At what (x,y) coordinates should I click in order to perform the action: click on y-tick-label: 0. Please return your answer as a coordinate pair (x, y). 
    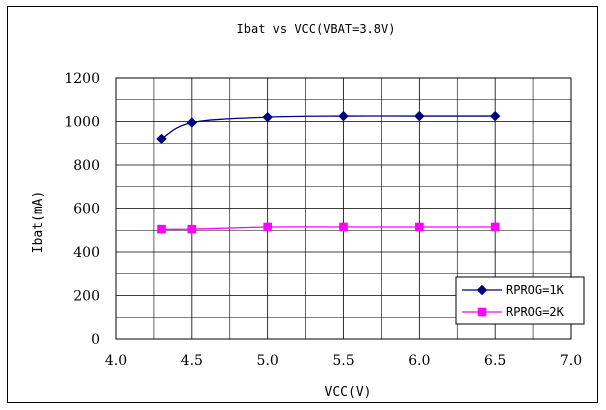
    Looking at the image, I should click on (95, 340).